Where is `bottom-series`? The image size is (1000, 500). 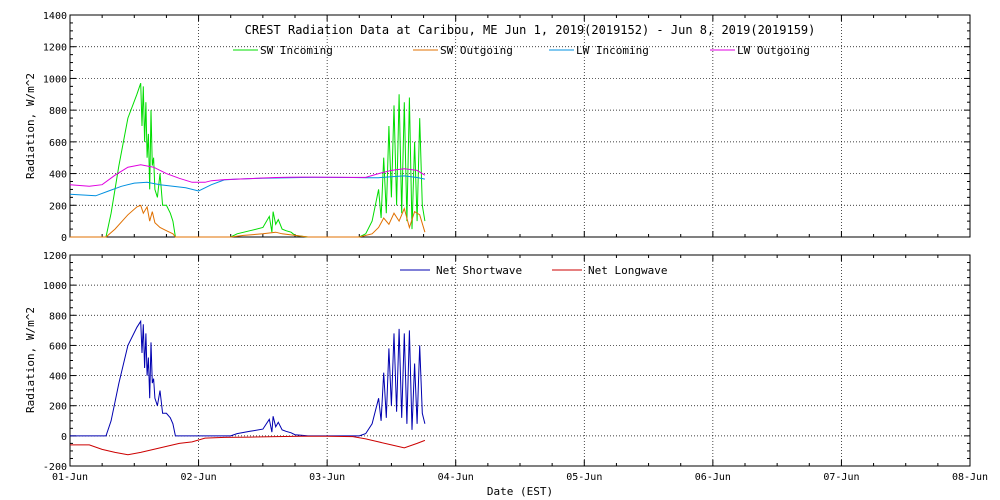 bottom-series is located at coordinates (248, 387).